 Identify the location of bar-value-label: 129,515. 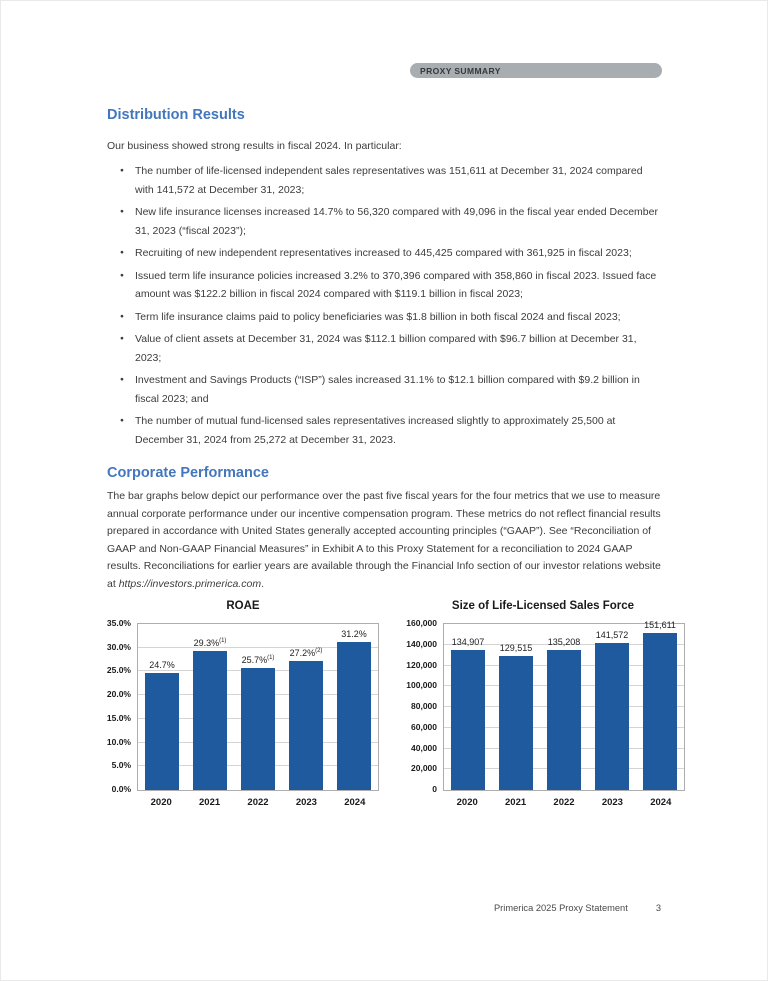
(516, 647).